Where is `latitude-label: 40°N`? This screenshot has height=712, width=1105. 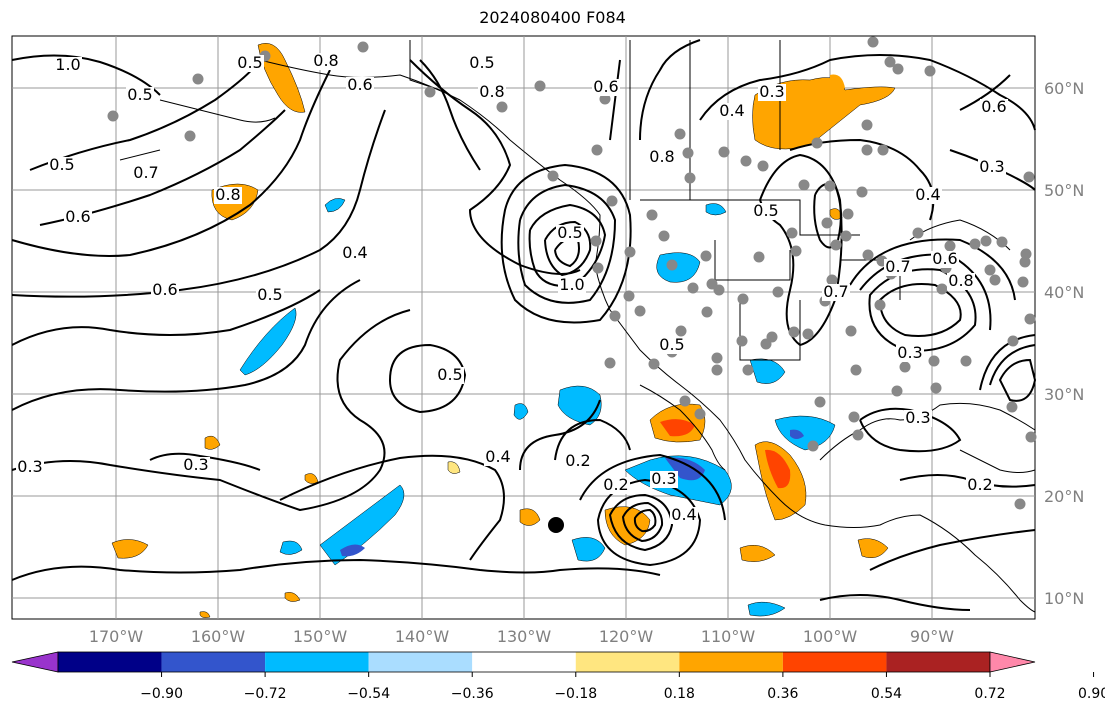
latitude-label: 40°N is located at coordinates (1064, 292).